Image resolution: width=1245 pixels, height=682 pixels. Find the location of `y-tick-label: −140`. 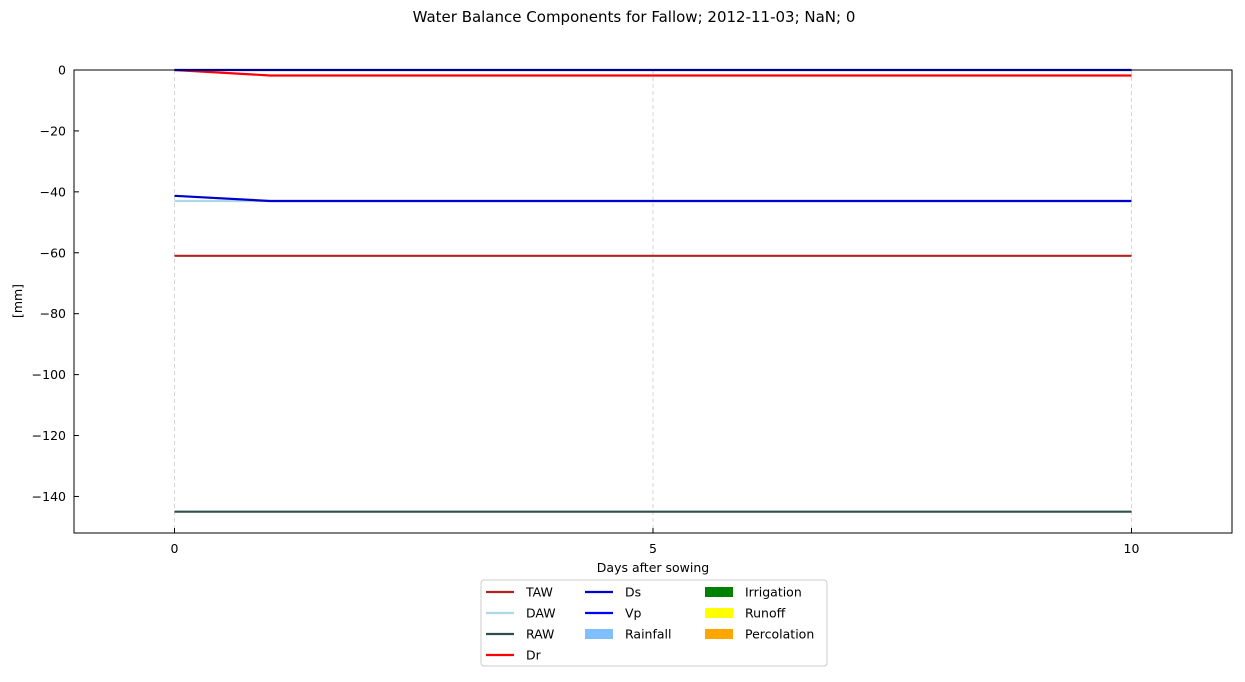

y-tick-label: −140 is located at coordinates (49, 496).